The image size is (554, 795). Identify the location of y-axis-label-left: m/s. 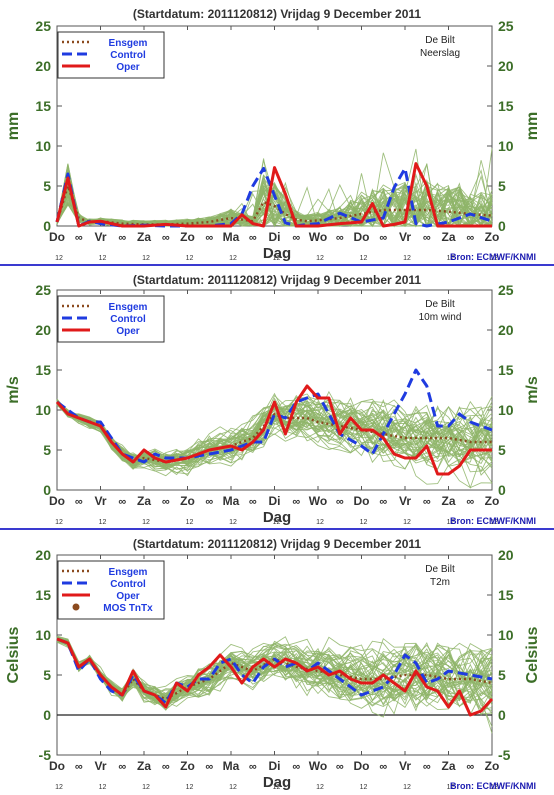
(13, 390).